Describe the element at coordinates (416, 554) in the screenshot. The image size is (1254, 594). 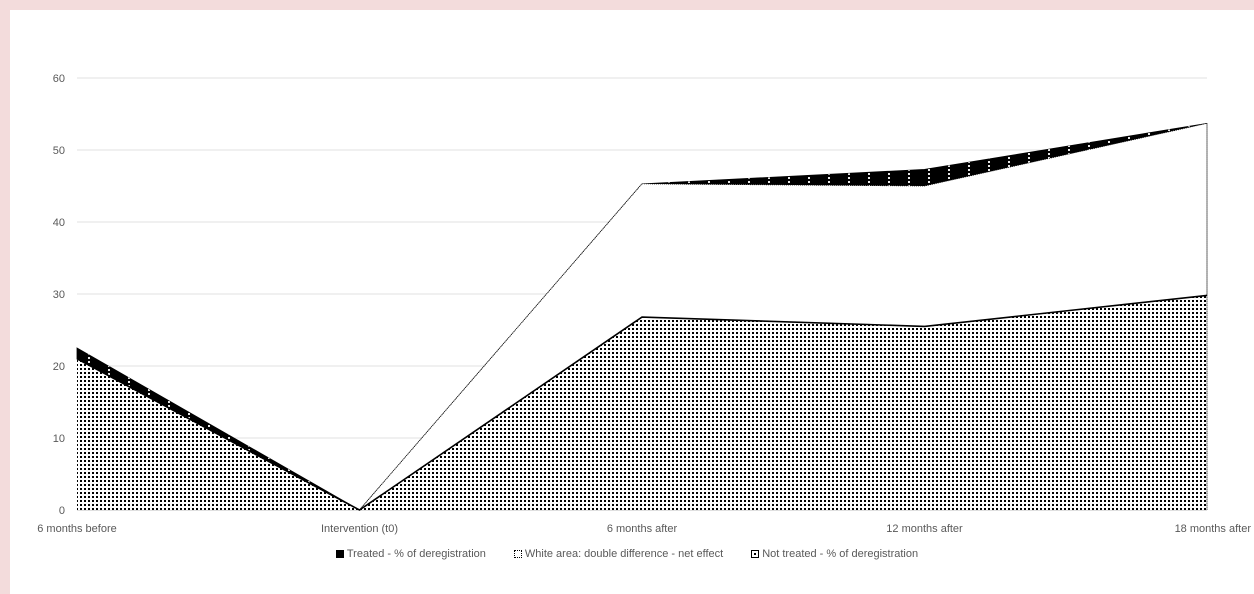
I see `legend-label-treated: Treated - % of deregistration` at that location.